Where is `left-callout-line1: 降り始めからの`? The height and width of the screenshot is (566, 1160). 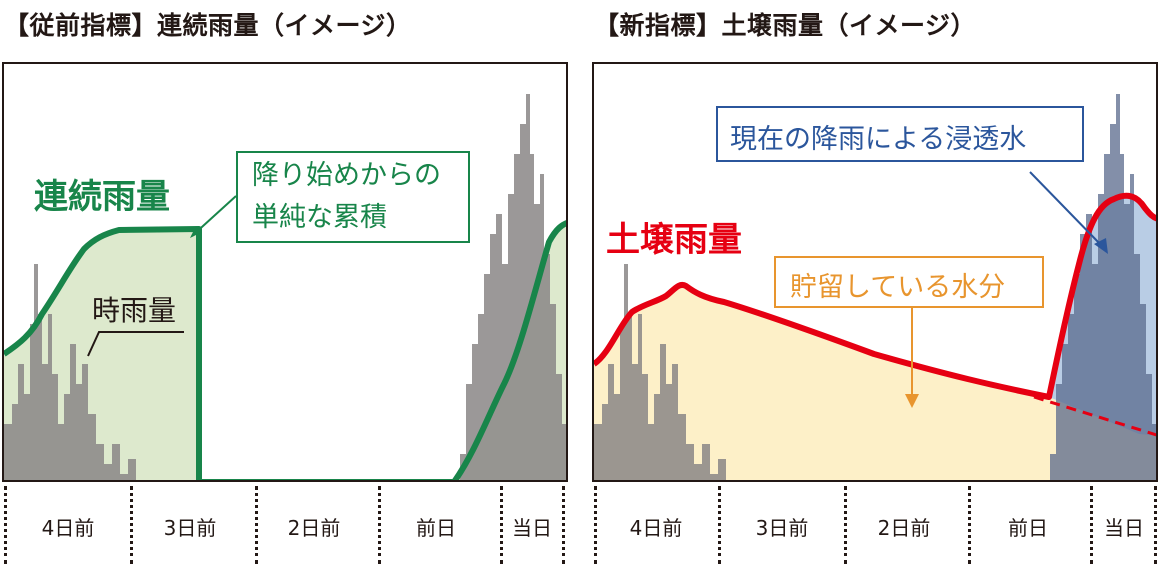
left-callout-line1: 降り始めからの is located at coordinates (346, 175).